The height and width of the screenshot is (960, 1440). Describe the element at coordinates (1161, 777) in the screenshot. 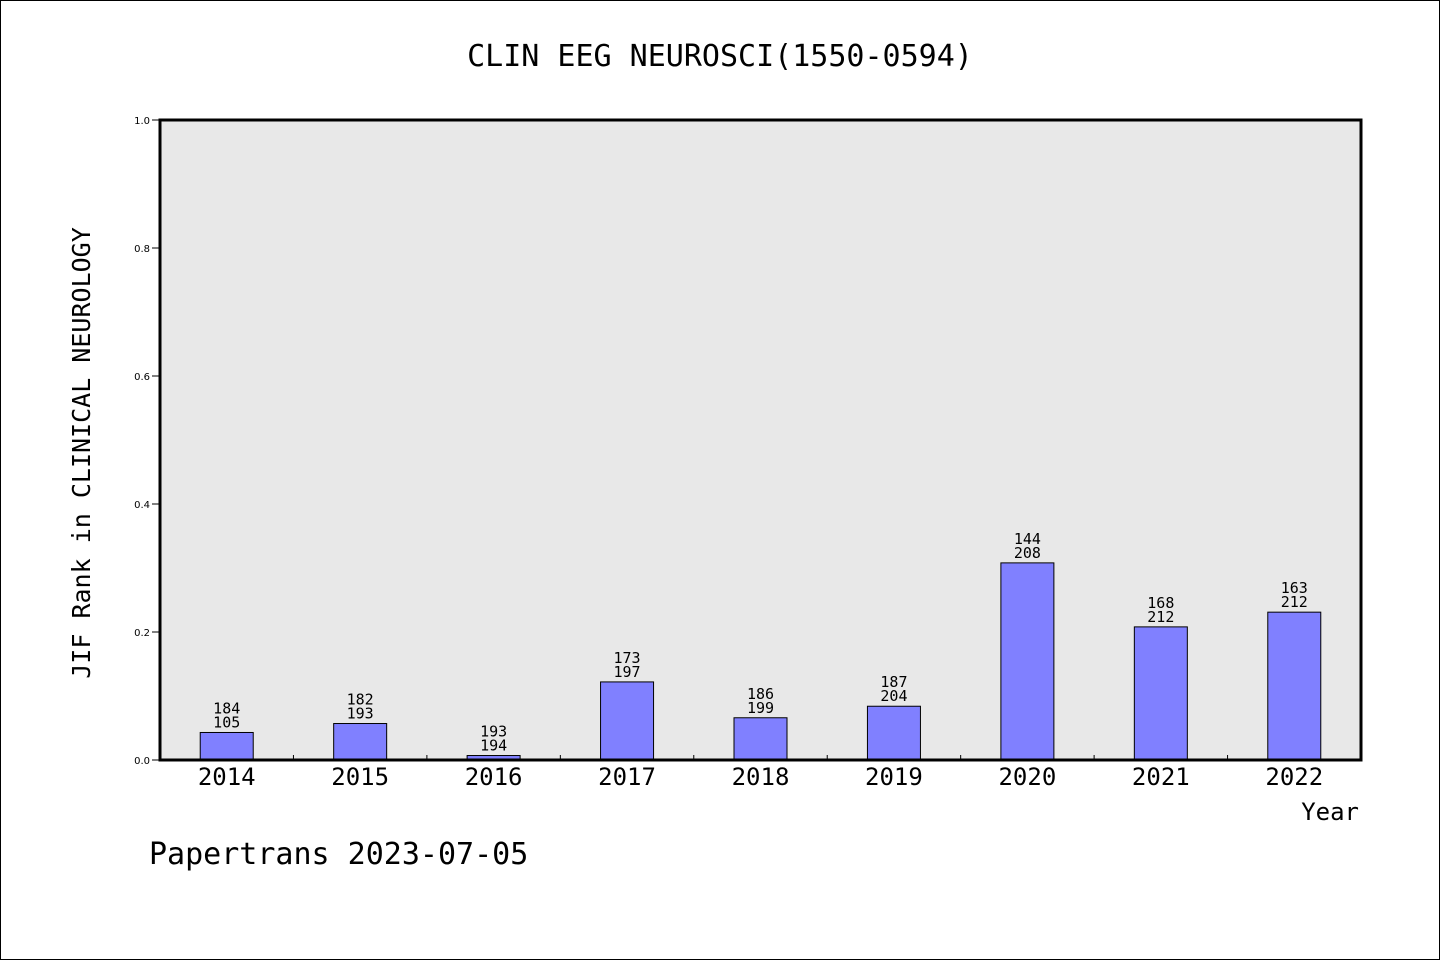

I see `x-tick-label: 2021` at that location.